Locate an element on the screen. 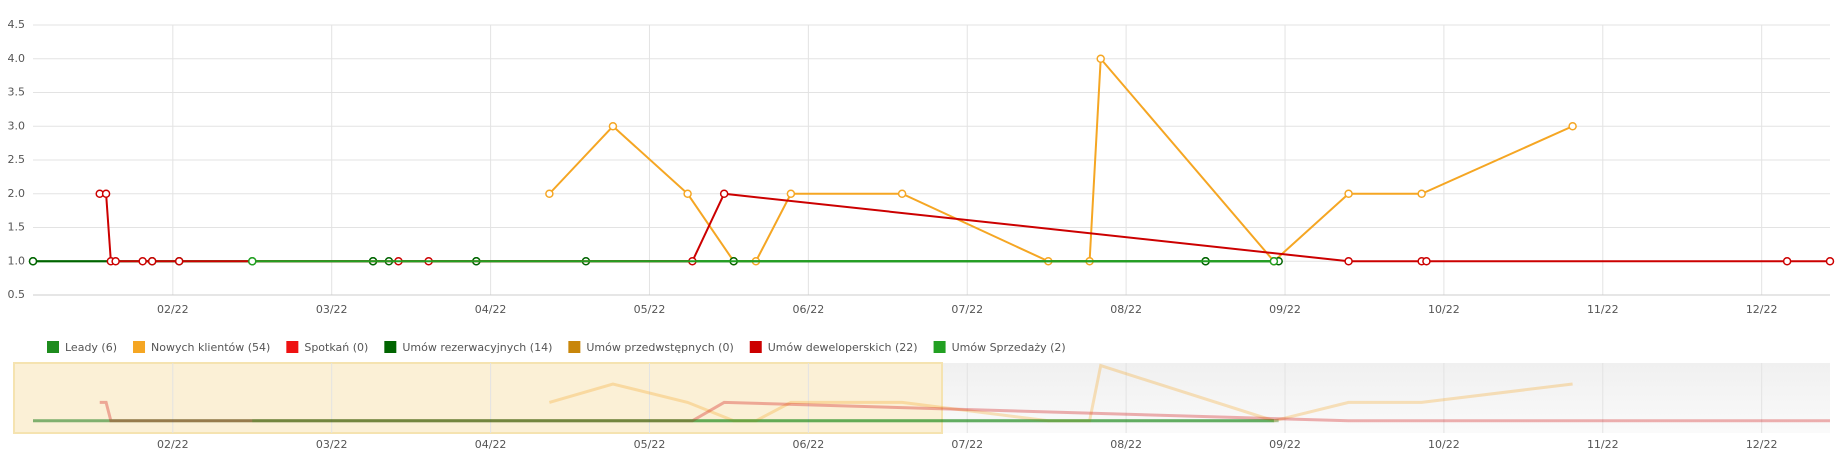 The width and height of the screenshot is (1843, 464). x-tick-label: 10/22 is located at coordinates (1444, 309).